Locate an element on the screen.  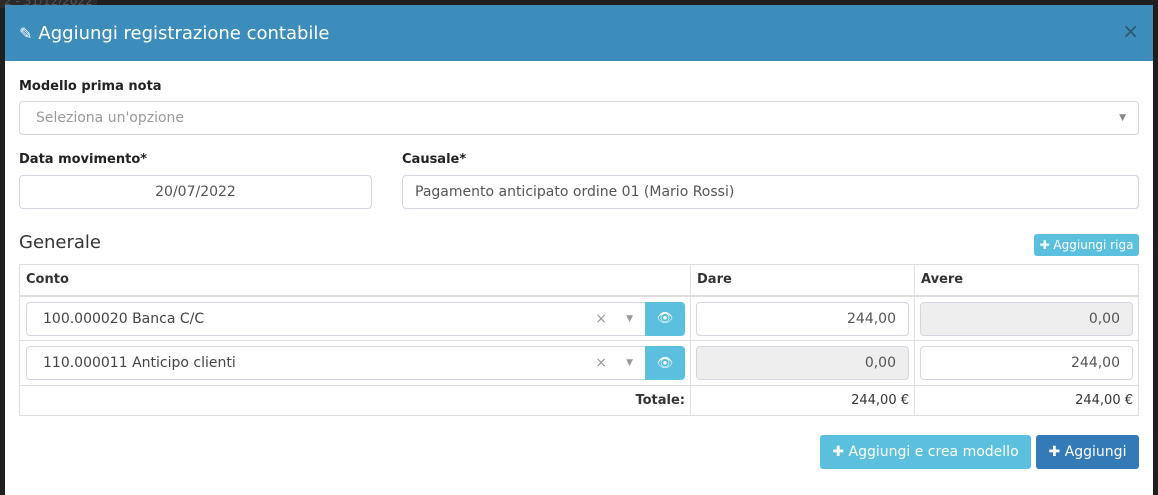
total-row: Totale: 244,00 € 244,00 € is located at coordinates (579, 400).